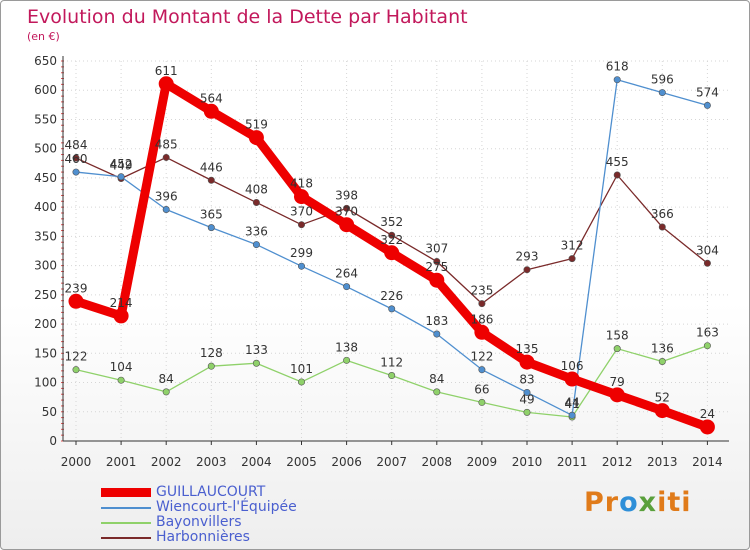  Describe the element at coordinates (211, 98) in the screenshot. I see `data-label-0-3: 564` at that location.